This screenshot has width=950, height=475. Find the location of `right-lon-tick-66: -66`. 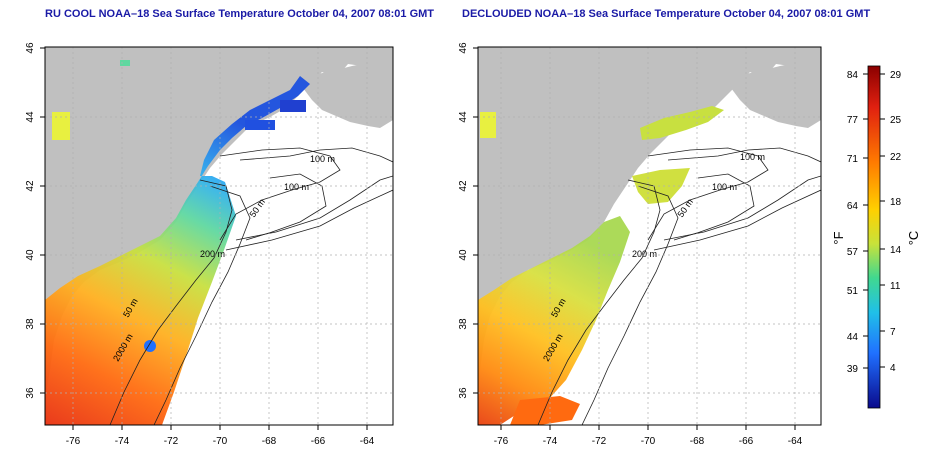

right-lon-tick-66: -66 is located at coordinates (746, 441).